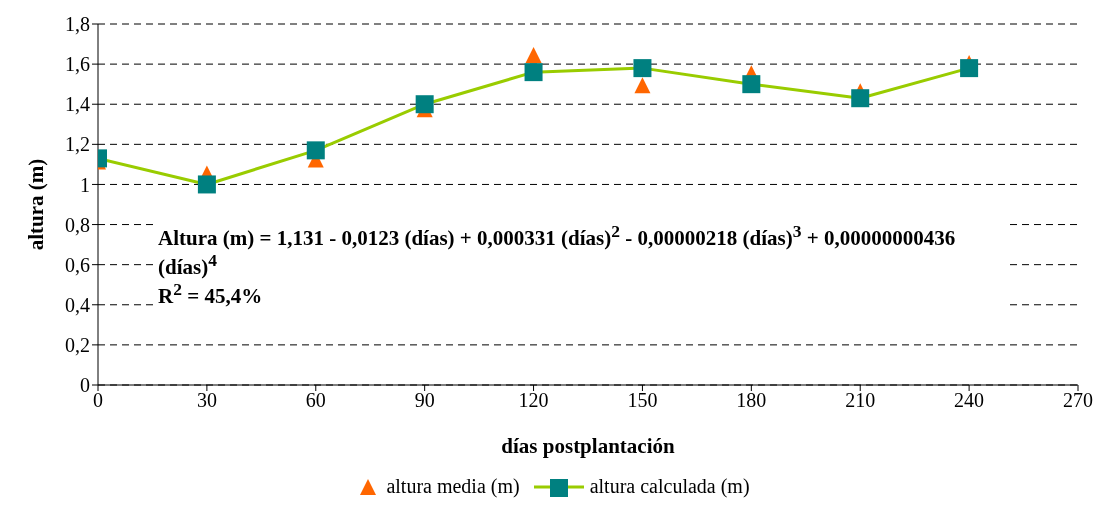  What do you see at coordinates (206, 400) in the screenshot?
I see `x-tick-label: 30` at bounding box center [206, 400].